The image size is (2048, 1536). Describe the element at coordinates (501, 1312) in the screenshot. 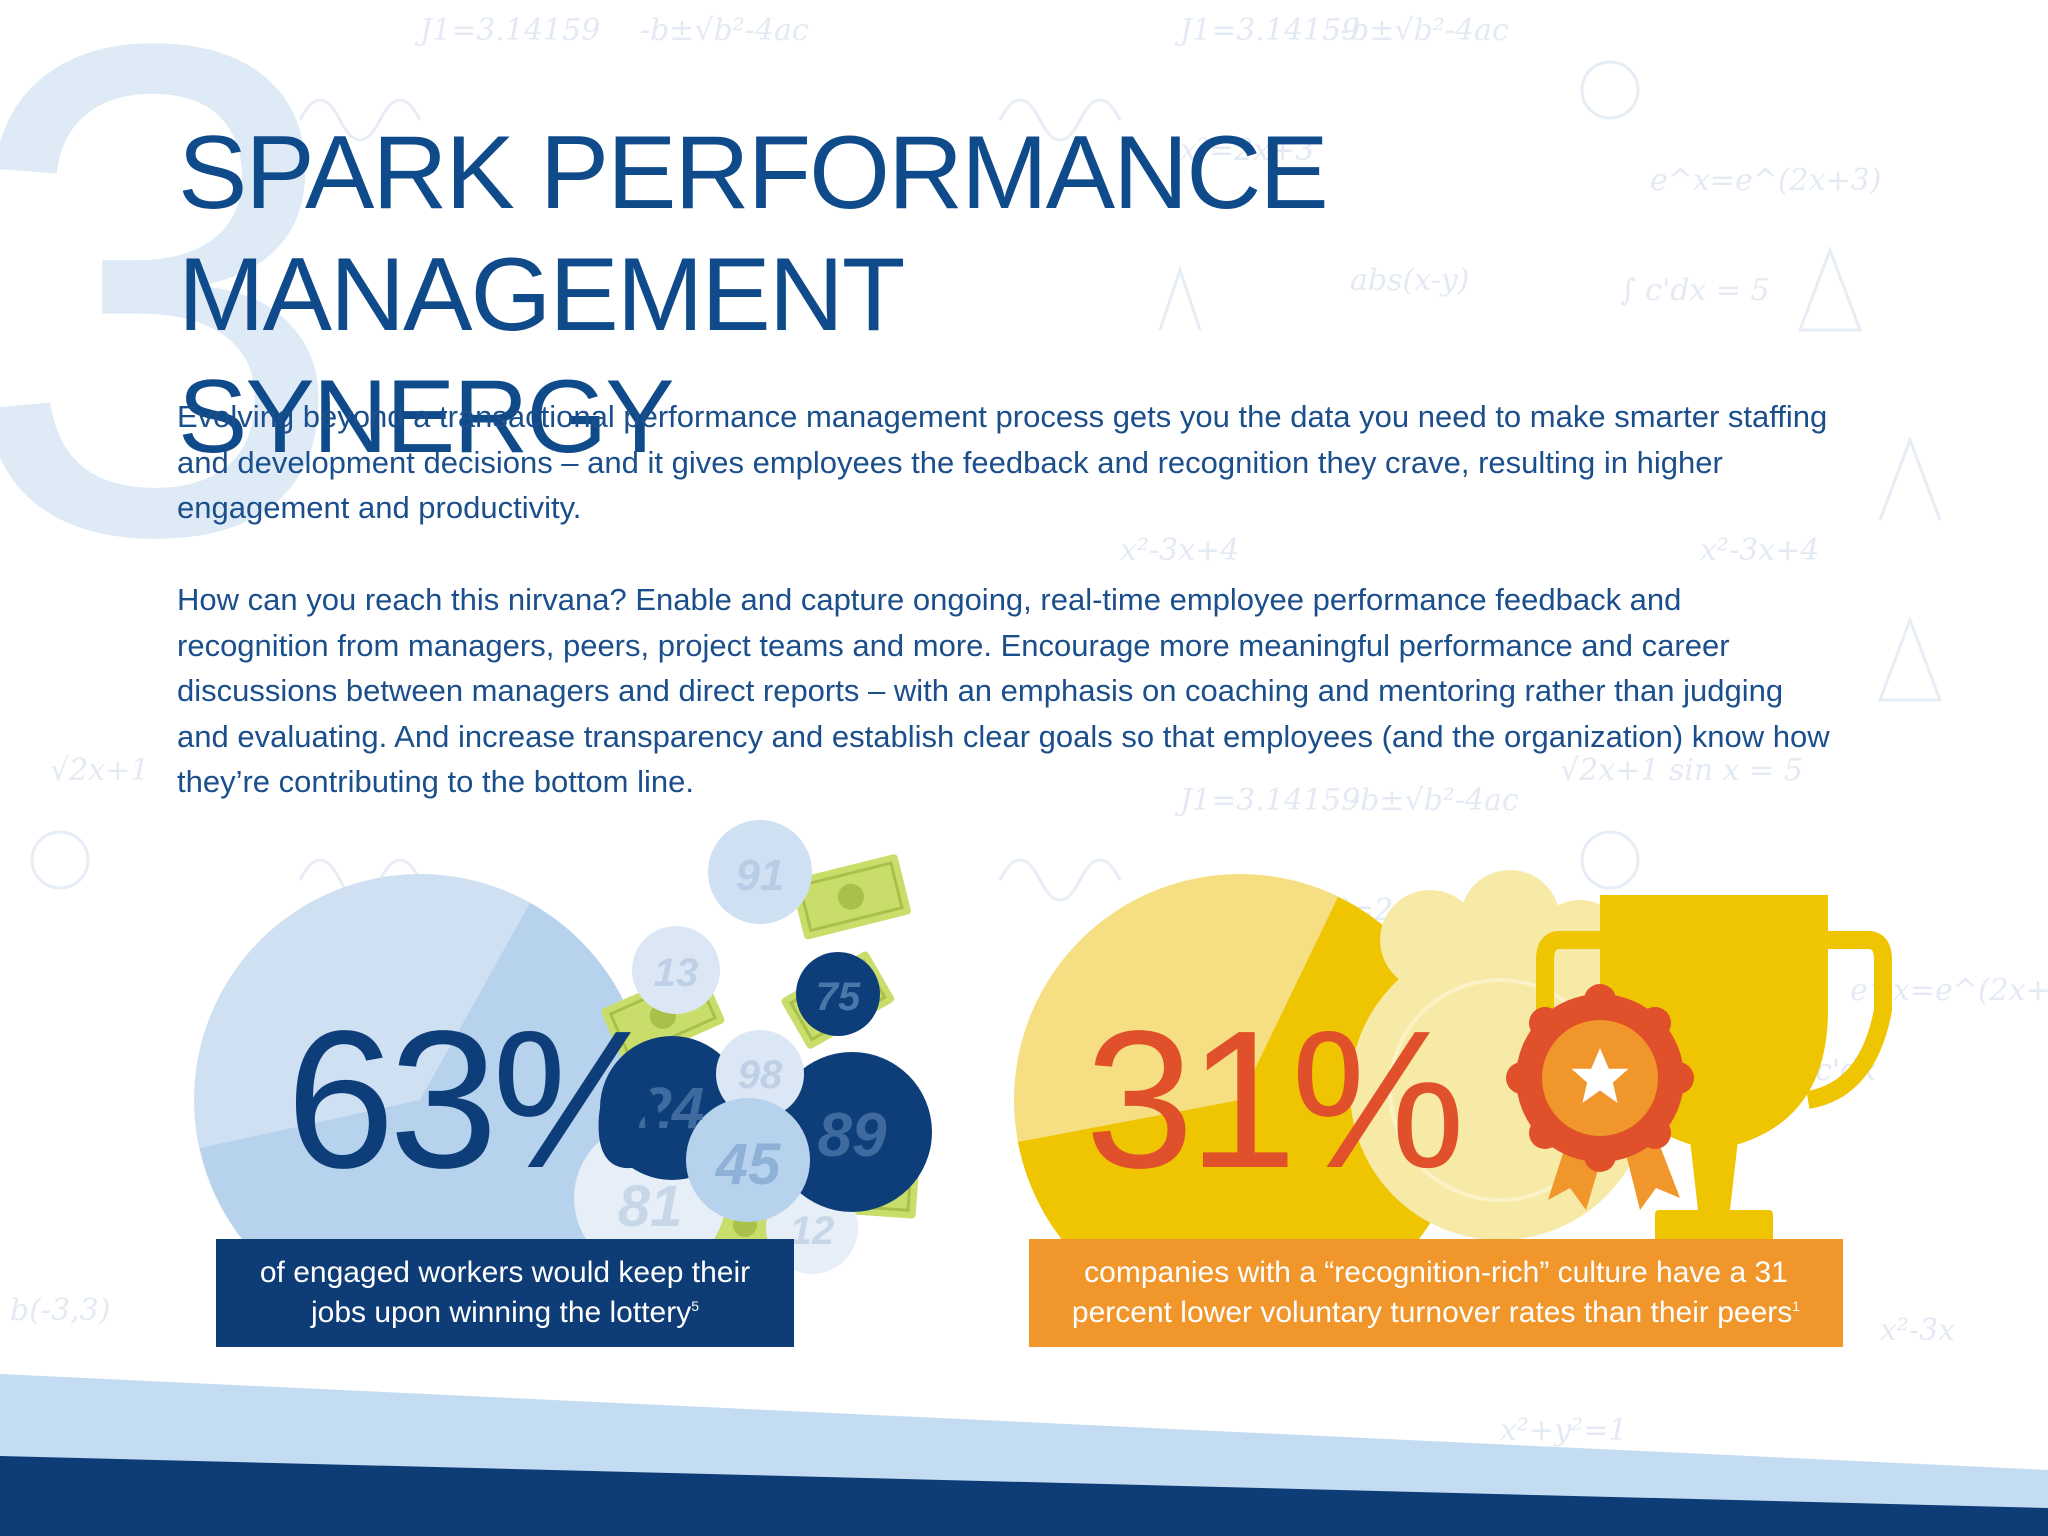

I see `lottery-caption-line-2: jobs upon winning the lottery` at that location.